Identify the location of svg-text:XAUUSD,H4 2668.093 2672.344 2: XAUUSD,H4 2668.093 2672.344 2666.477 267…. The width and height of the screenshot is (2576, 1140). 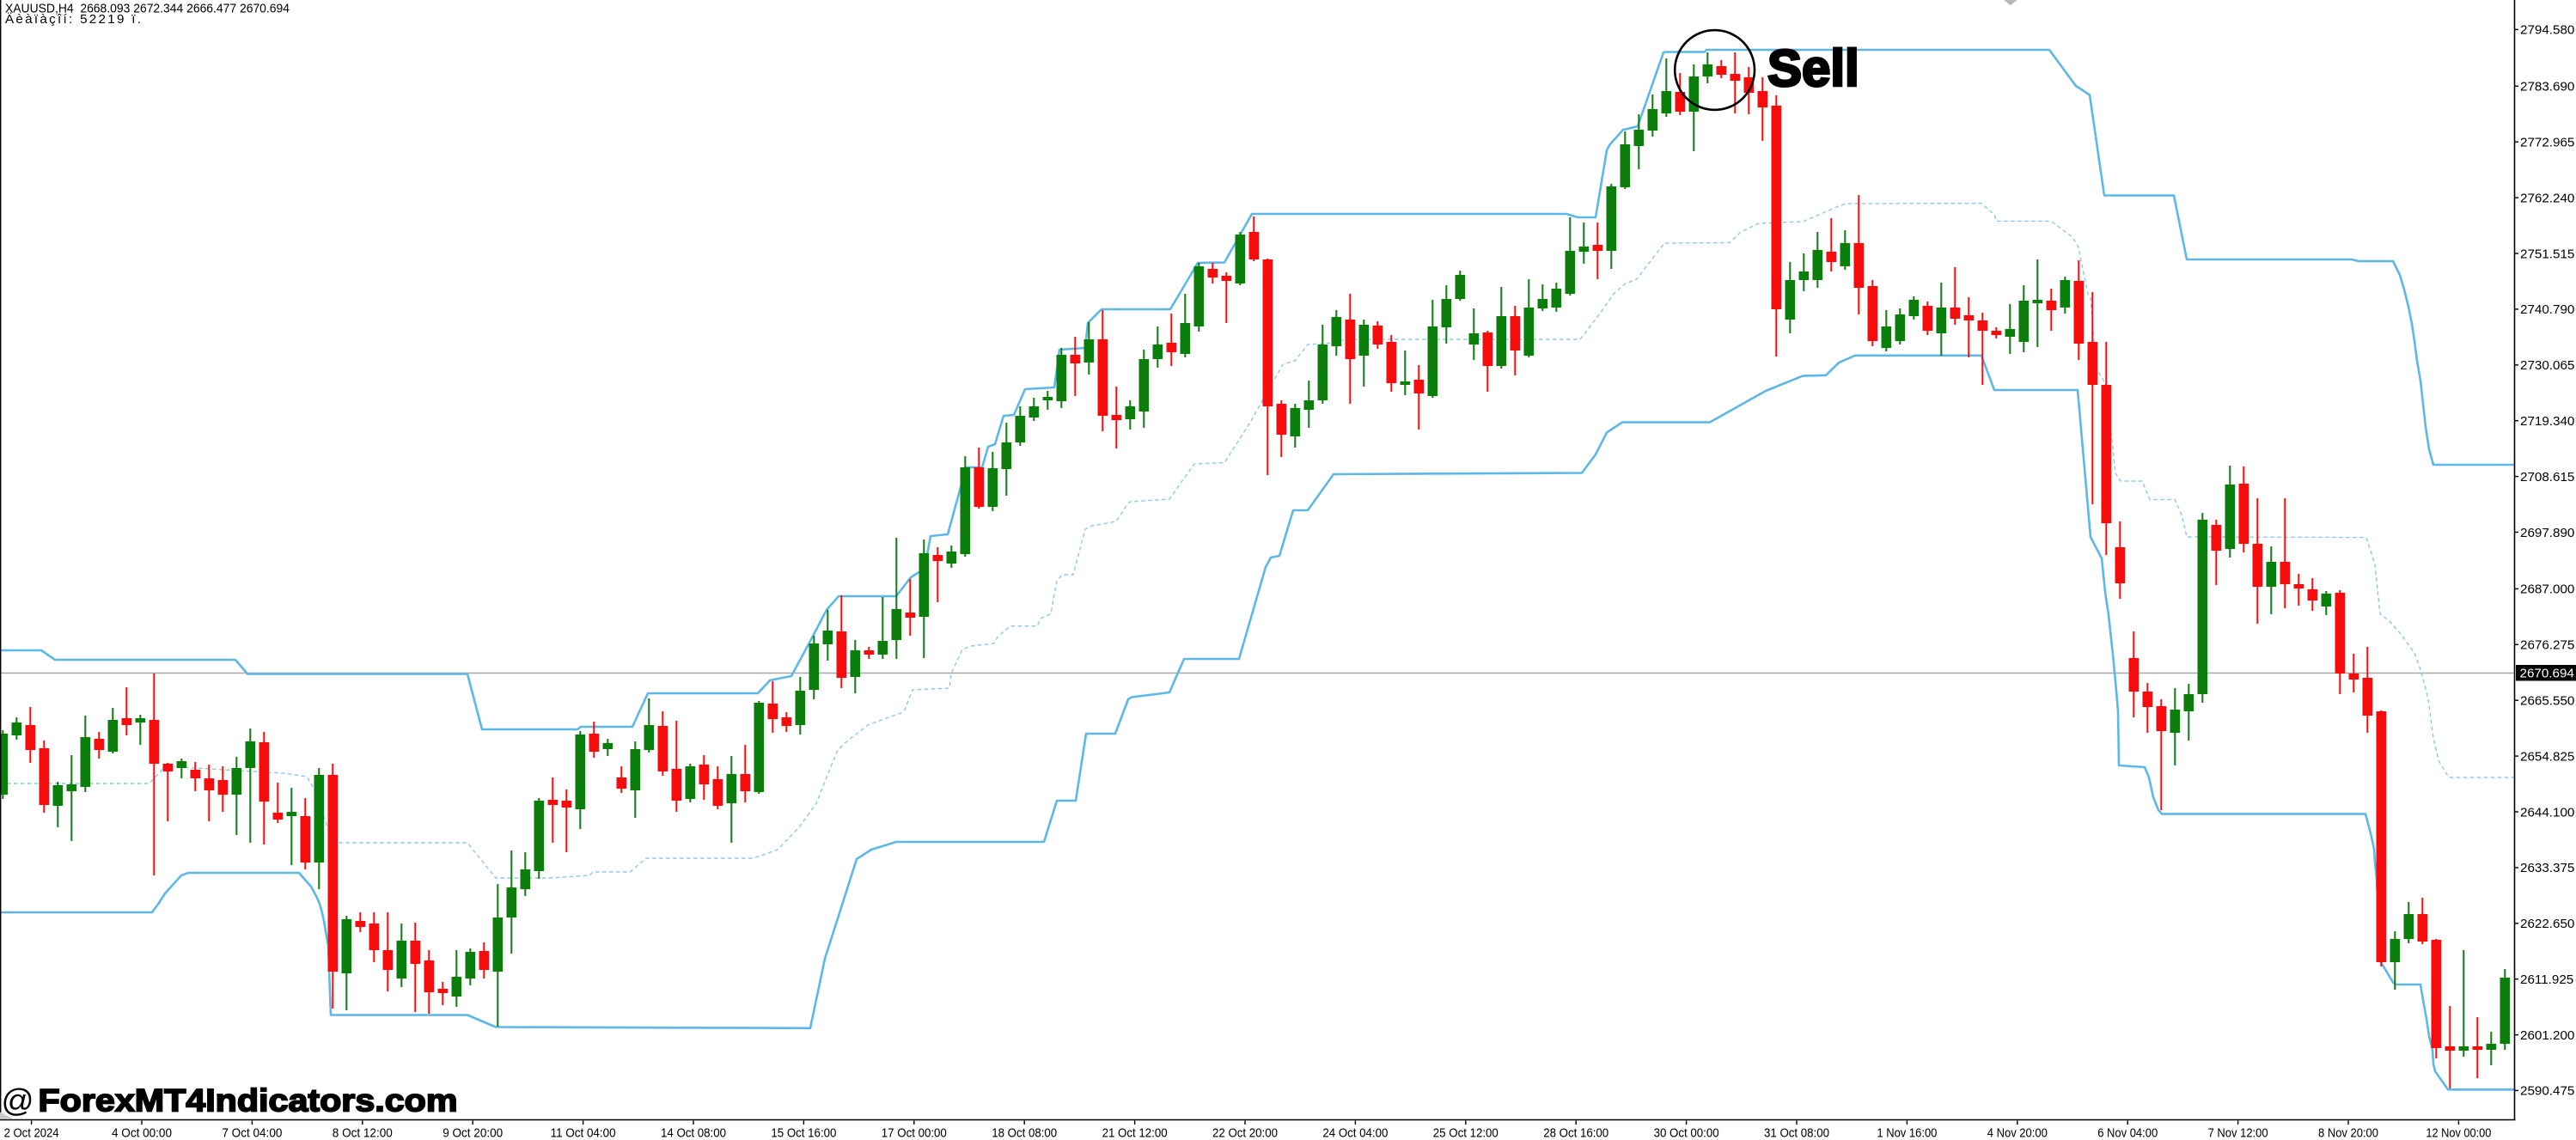
(147, 8).